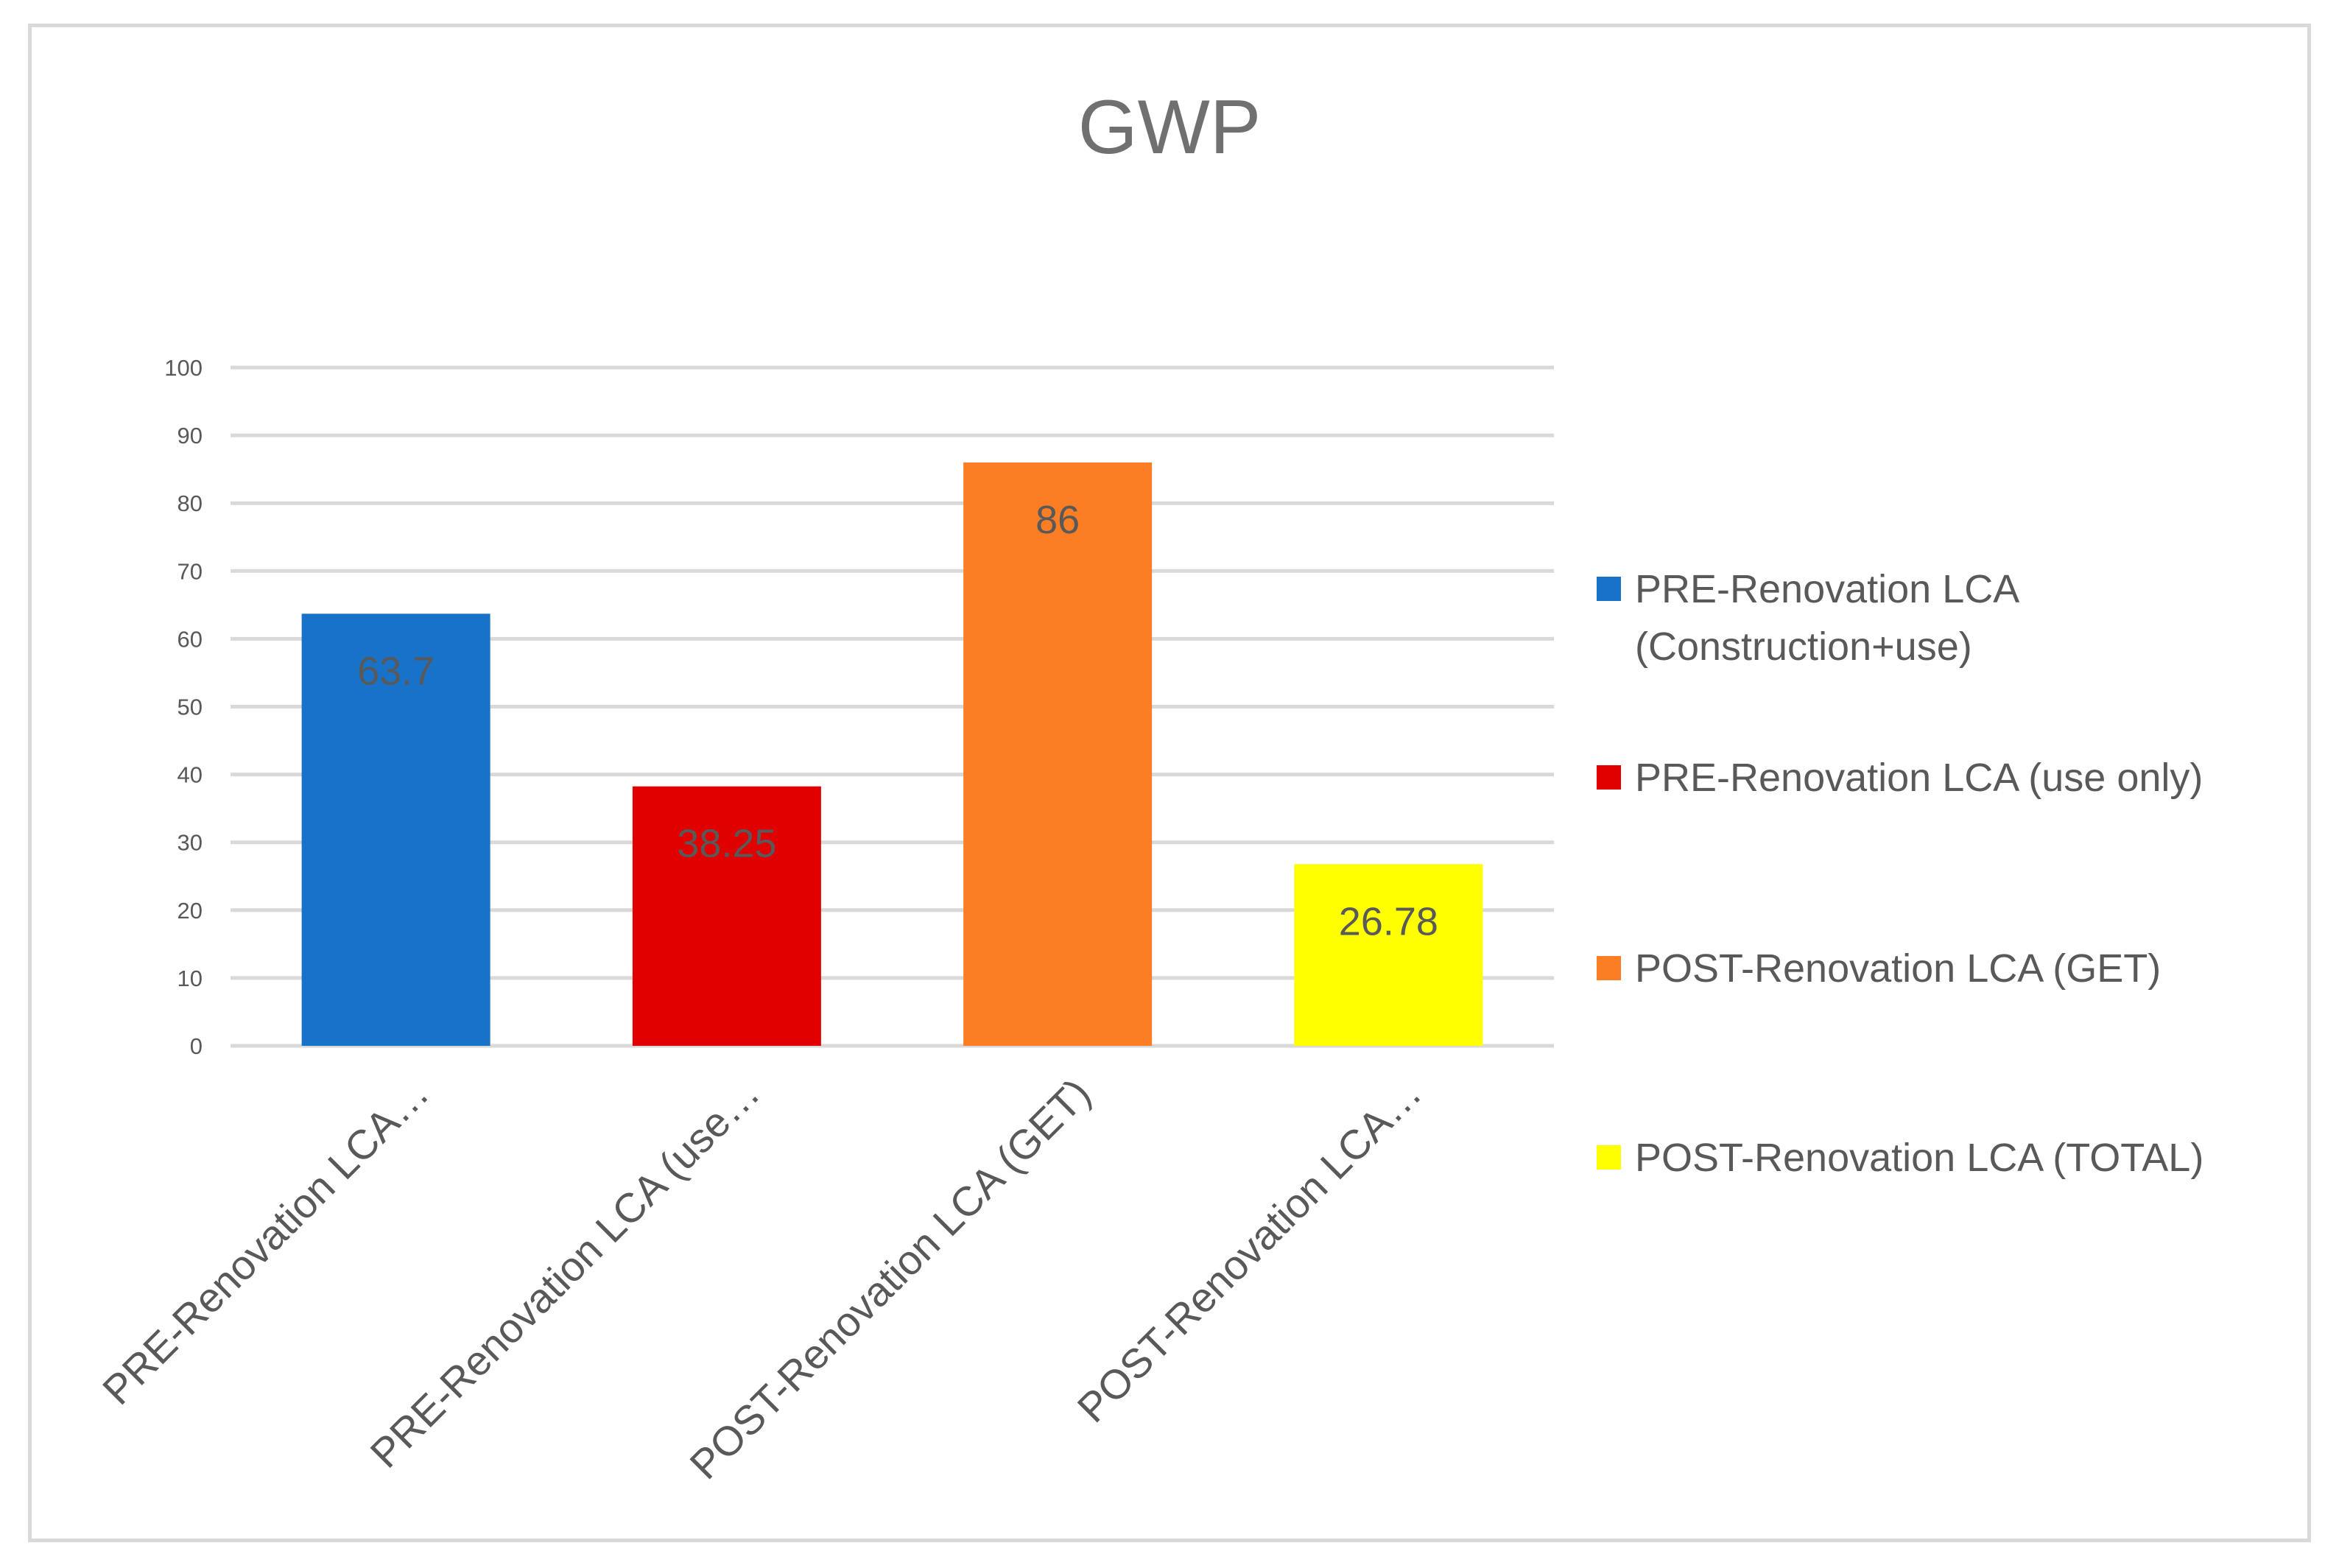  Describe the element at coordinates (190, 775) in the screenshot. I see `y-tick-label: 40` at that location.